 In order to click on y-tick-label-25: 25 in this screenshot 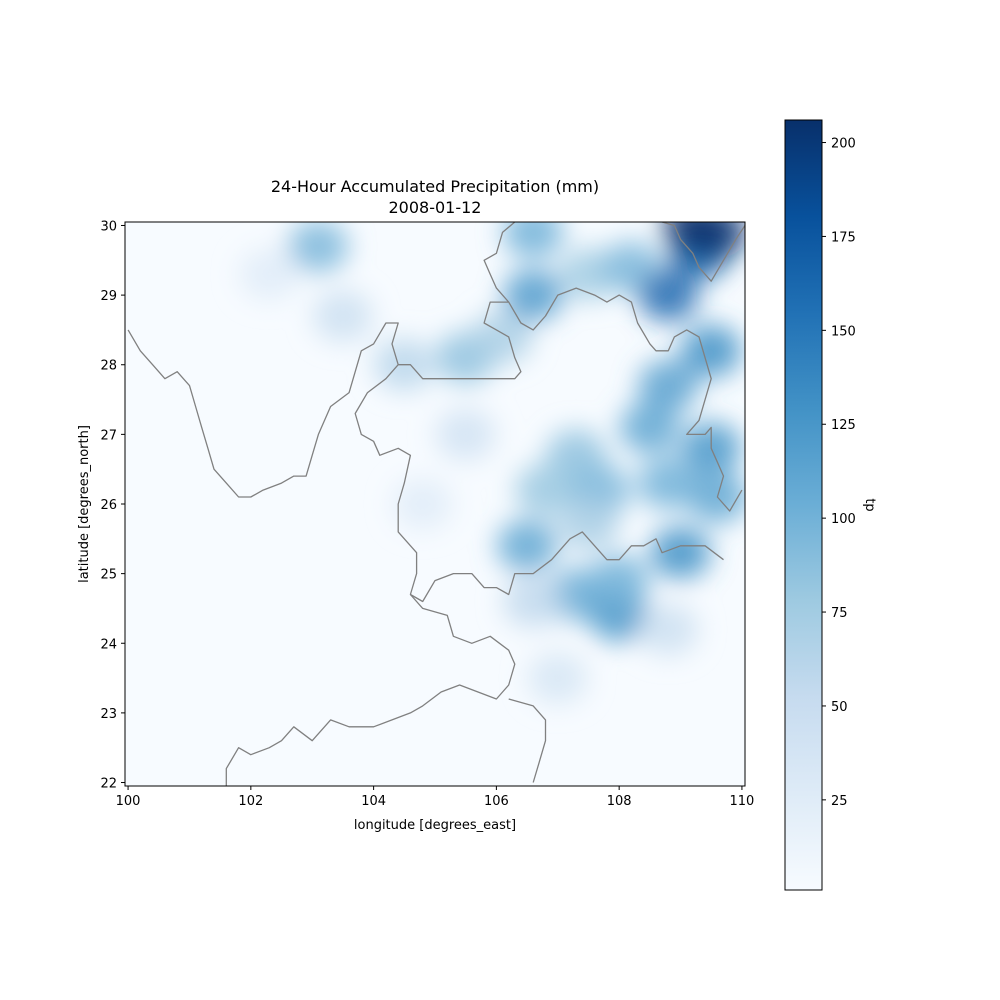, I will do `click(108, 575)`.